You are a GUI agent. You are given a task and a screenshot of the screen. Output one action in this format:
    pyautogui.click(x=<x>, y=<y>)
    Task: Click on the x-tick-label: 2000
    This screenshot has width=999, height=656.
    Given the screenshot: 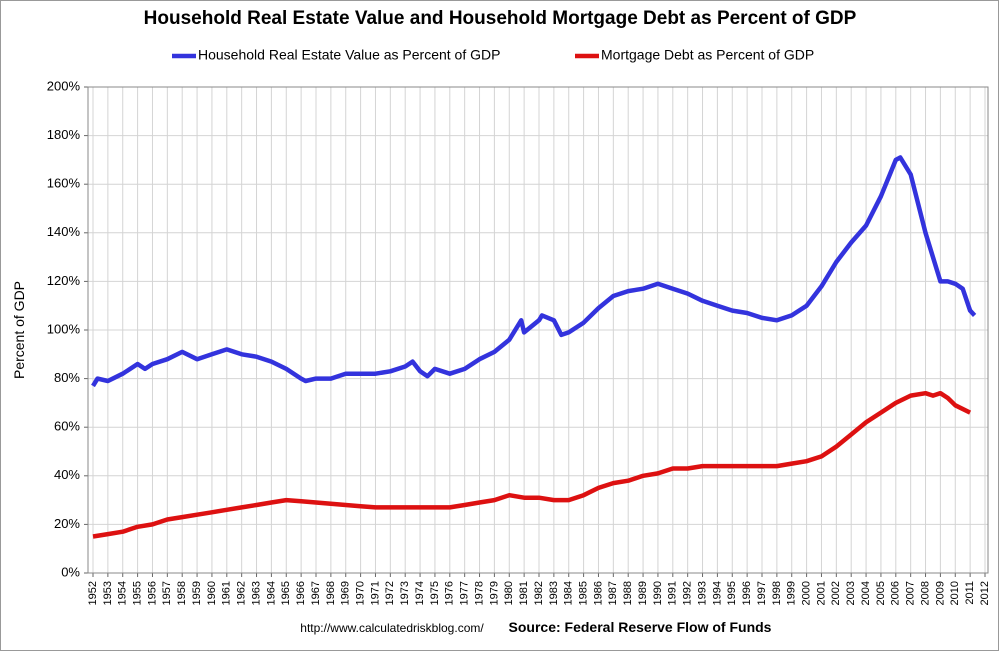 What is the action you would take?
    pyautogui.click(x=807, y=593)
    